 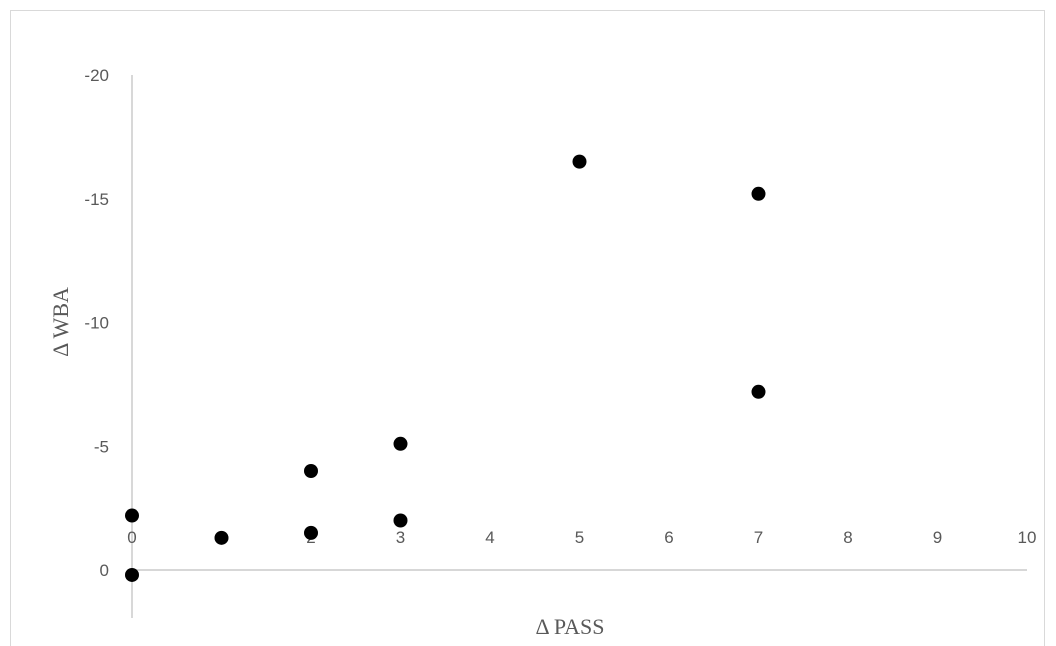 What do you see at coordinates (569, 626) in the screenshot?
I see `x-axis-title: Δ PASS` at bounding box center [569, 626].